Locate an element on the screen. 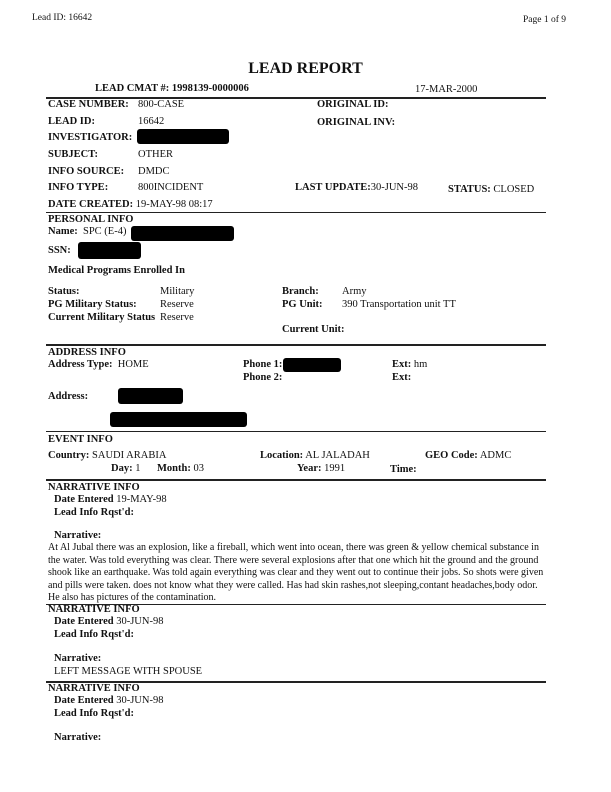  date-created-label: DATE CREATED: is located at coordinates (91, 204).